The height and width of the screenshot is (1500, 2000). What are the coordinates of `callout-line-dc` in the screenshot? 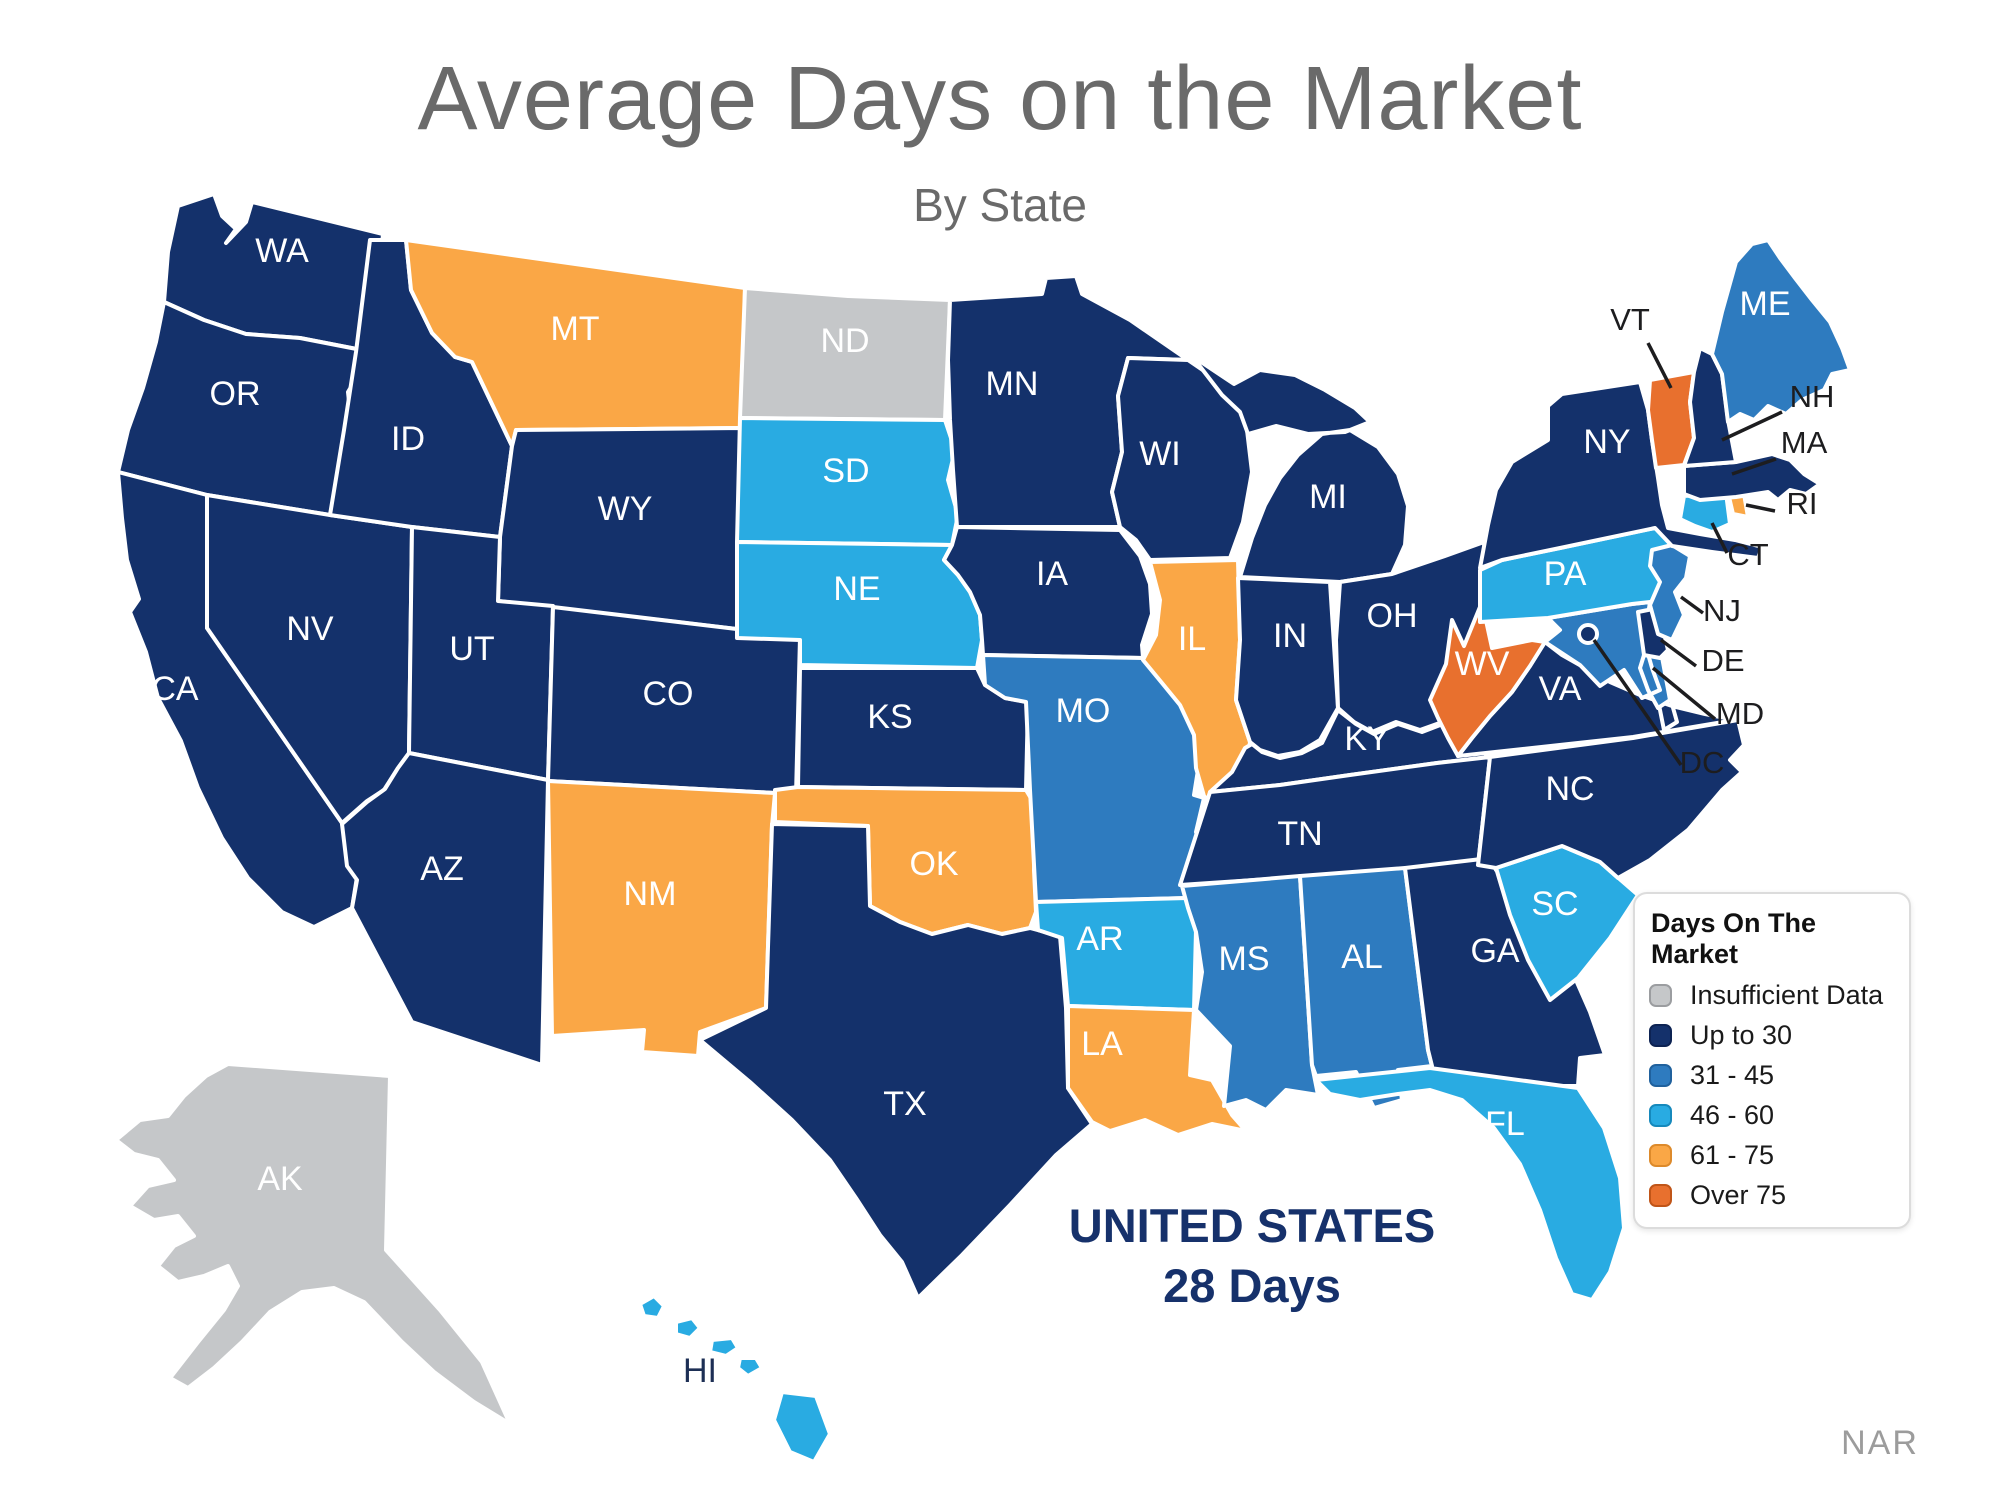 It's located at (1637, 702).